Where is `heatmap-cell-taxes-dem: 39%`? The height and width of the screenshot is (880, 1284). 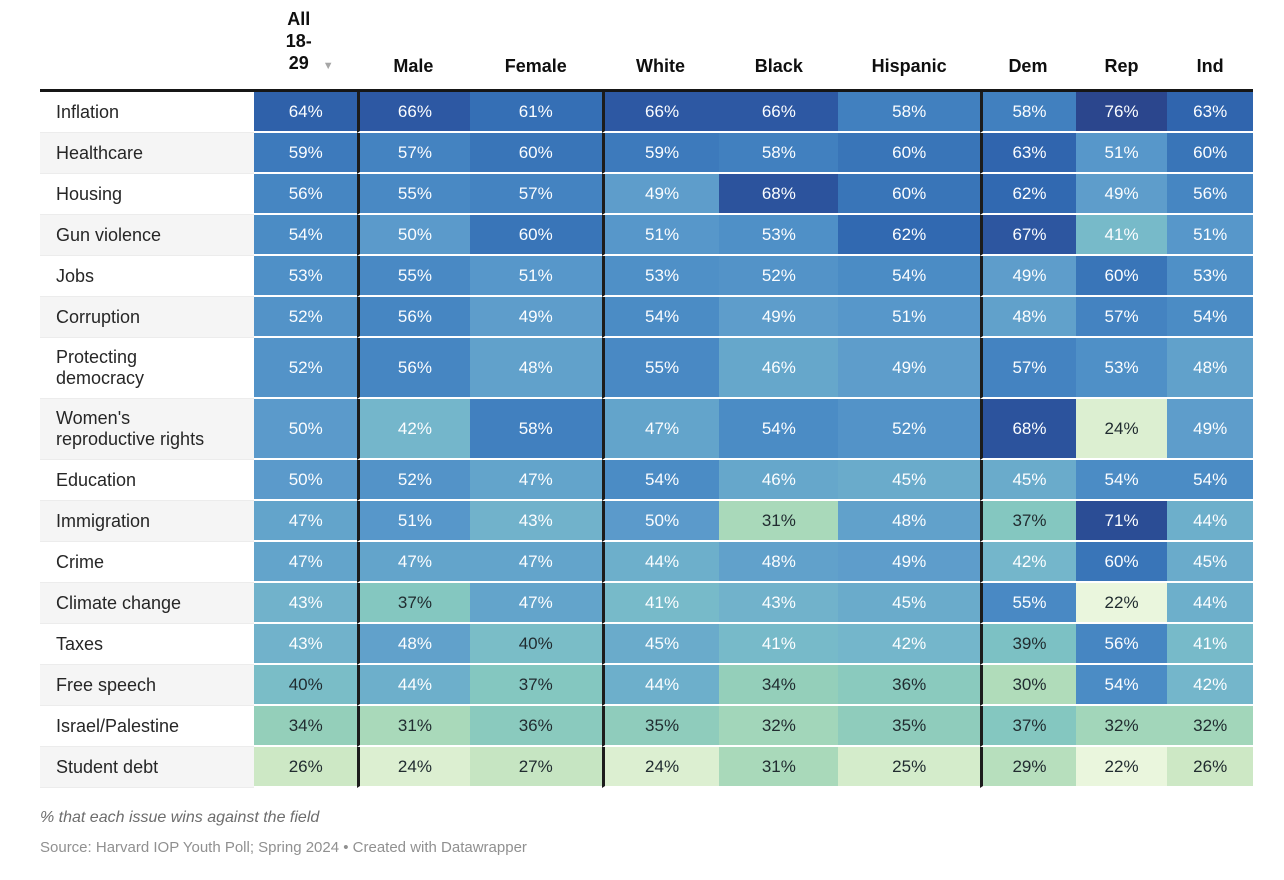 heatmap-cell-taxes-dem: 39% is located at coordinates (1028, 644).